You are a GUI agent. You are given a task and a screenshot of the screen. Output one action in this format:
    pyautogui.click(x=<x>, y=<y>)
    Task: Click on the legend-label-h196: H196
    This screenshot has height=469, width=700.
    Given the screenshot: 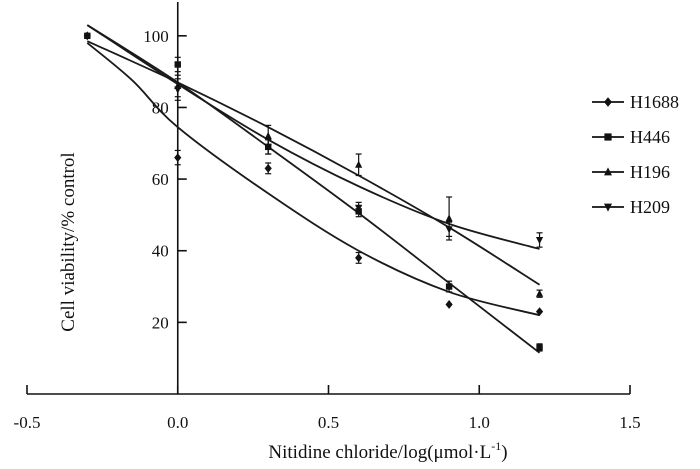 What is the action you would take?
    pyautogui.click(x=650, y=172)
    